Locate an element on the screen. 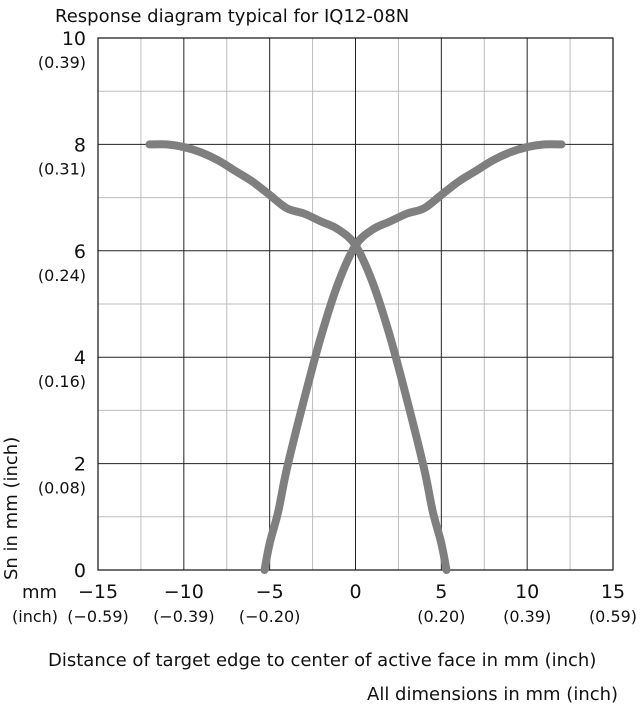 The width and height of the screenshot is (640, 711). chart-title: Response diagram typical for IQ12-08N is located at coordinates (232, 16).